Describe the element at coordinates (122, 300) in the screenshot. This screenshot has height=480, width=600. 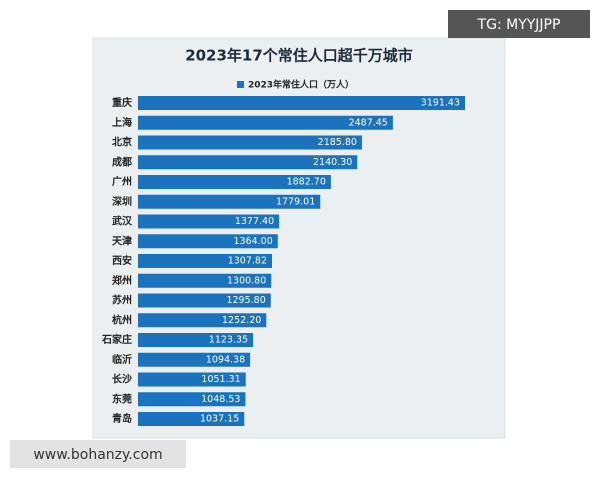
I see `category-label: 苏州` at that location.